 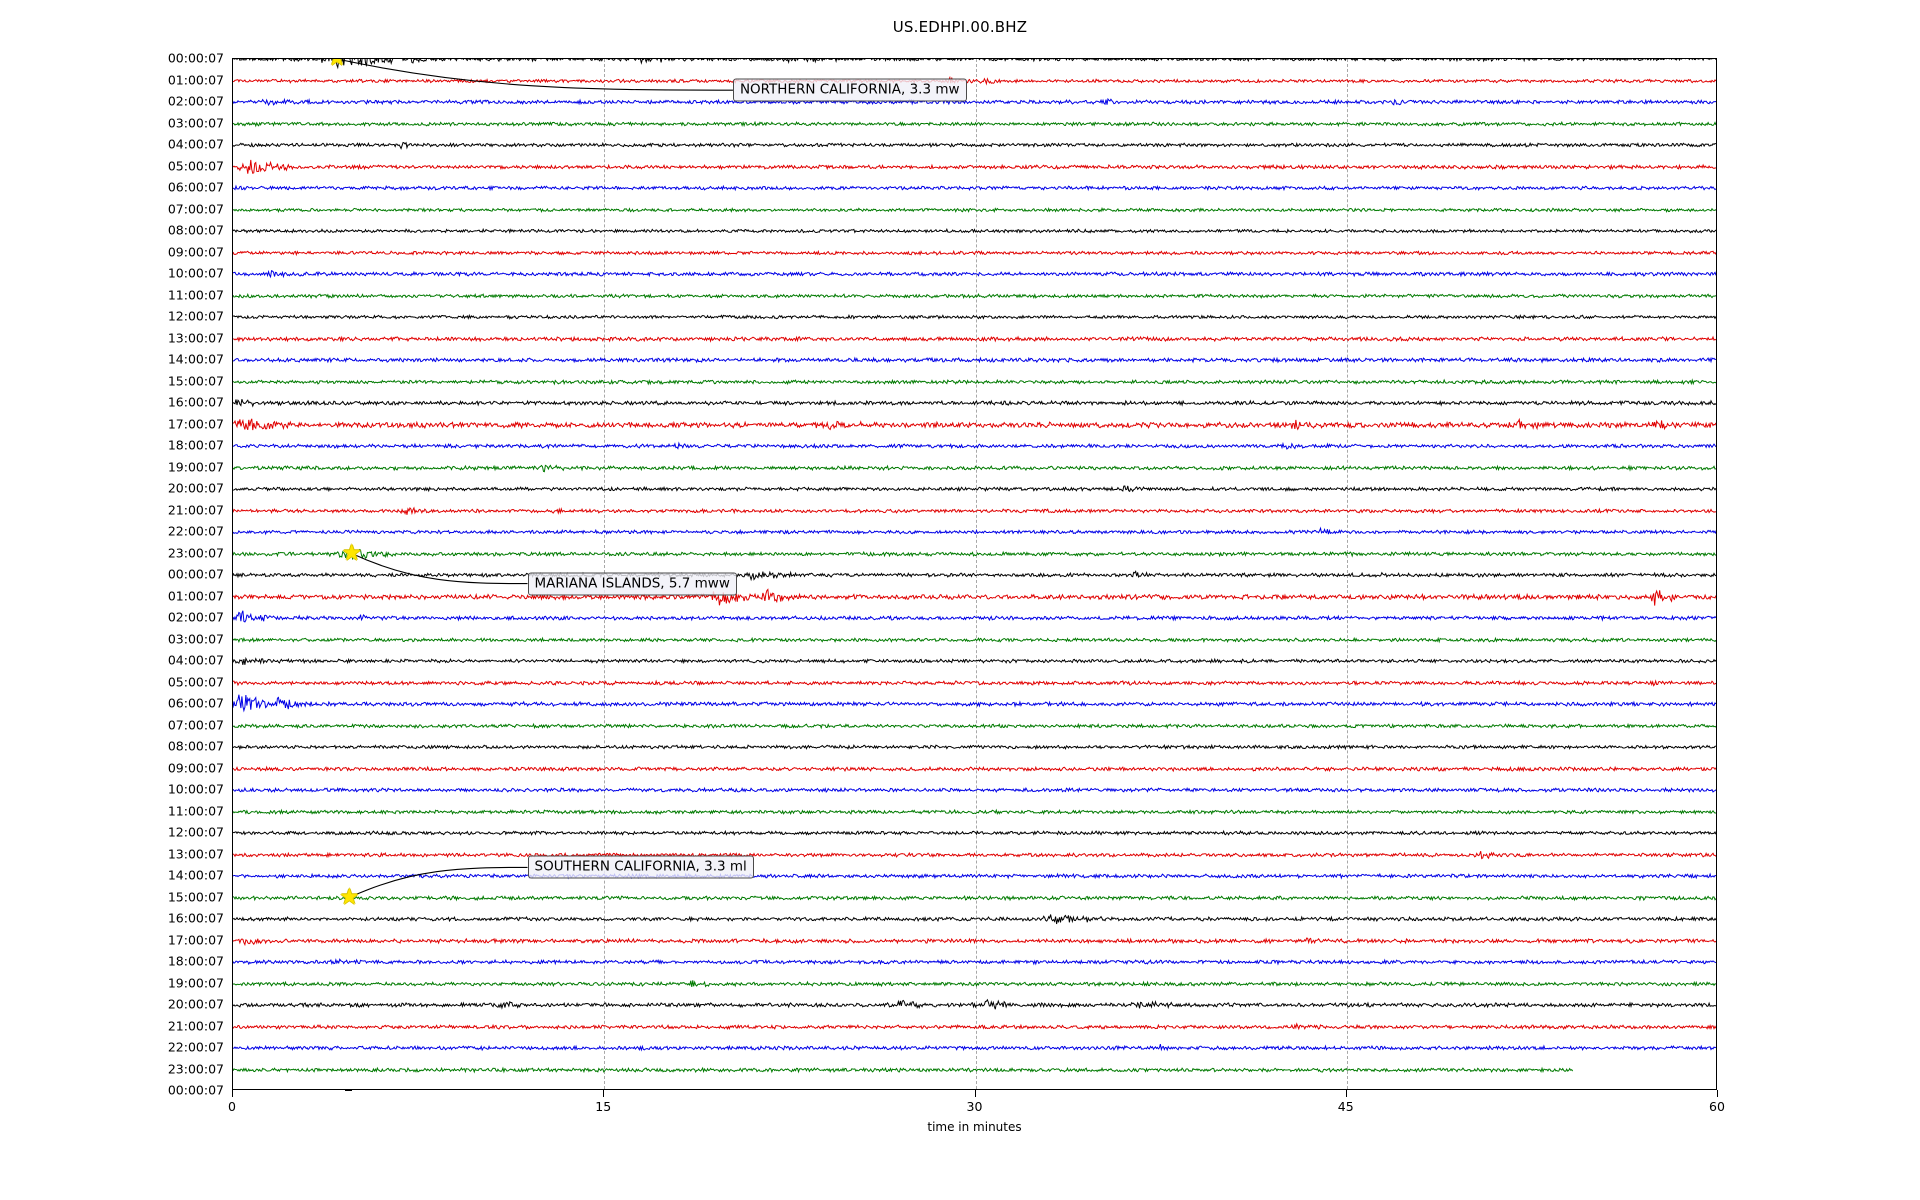 I want to click on x-tick-label: 45, so click(x=1345, y=1106).